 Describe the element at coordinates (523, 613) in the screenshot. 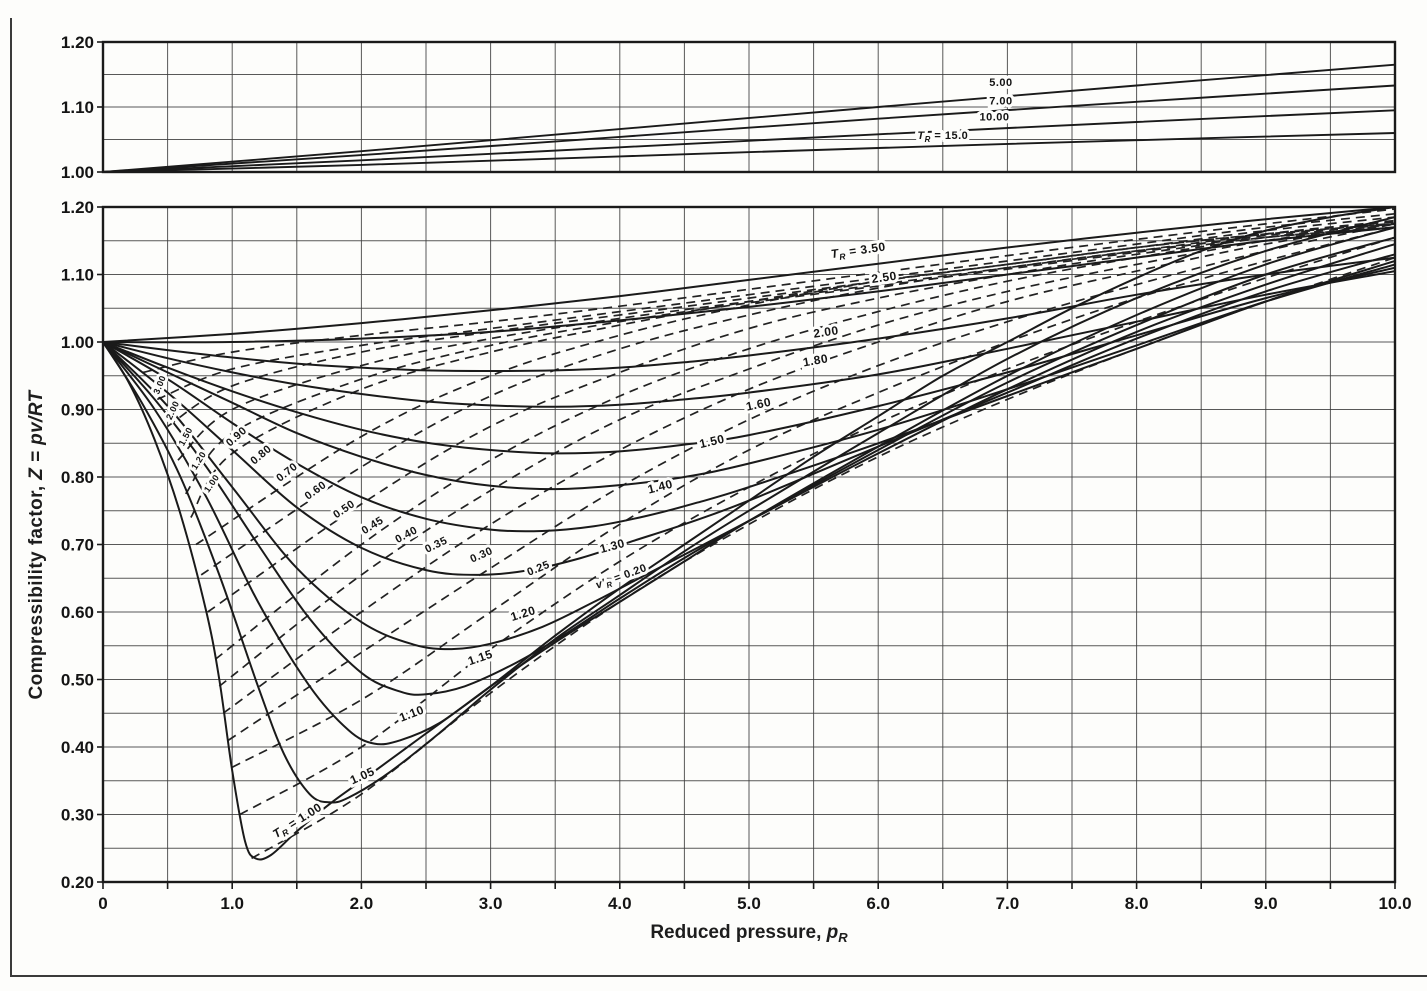

I see `curve-label: 1.20` at that location.